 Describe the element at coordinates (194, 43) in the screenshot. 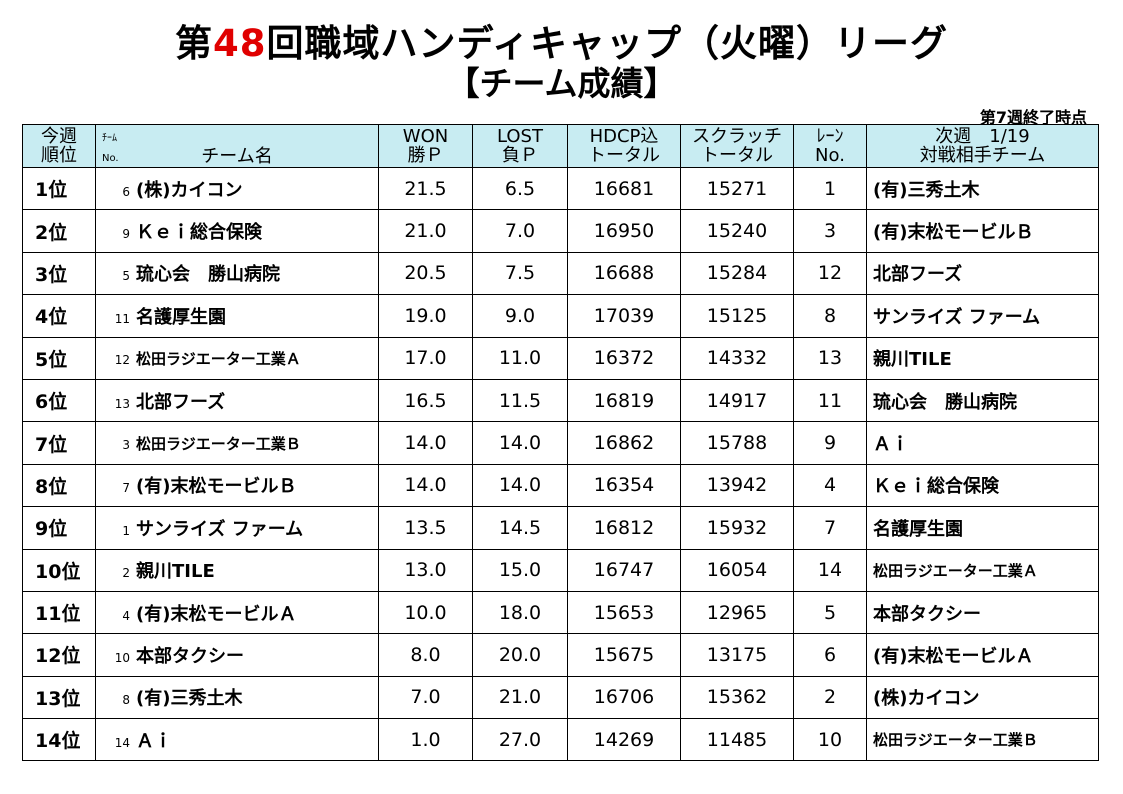

I see `title-prefix: 第` at that location.